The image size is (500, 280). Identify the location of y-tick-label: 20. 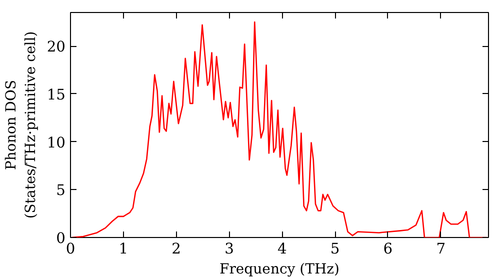
(56, 47).